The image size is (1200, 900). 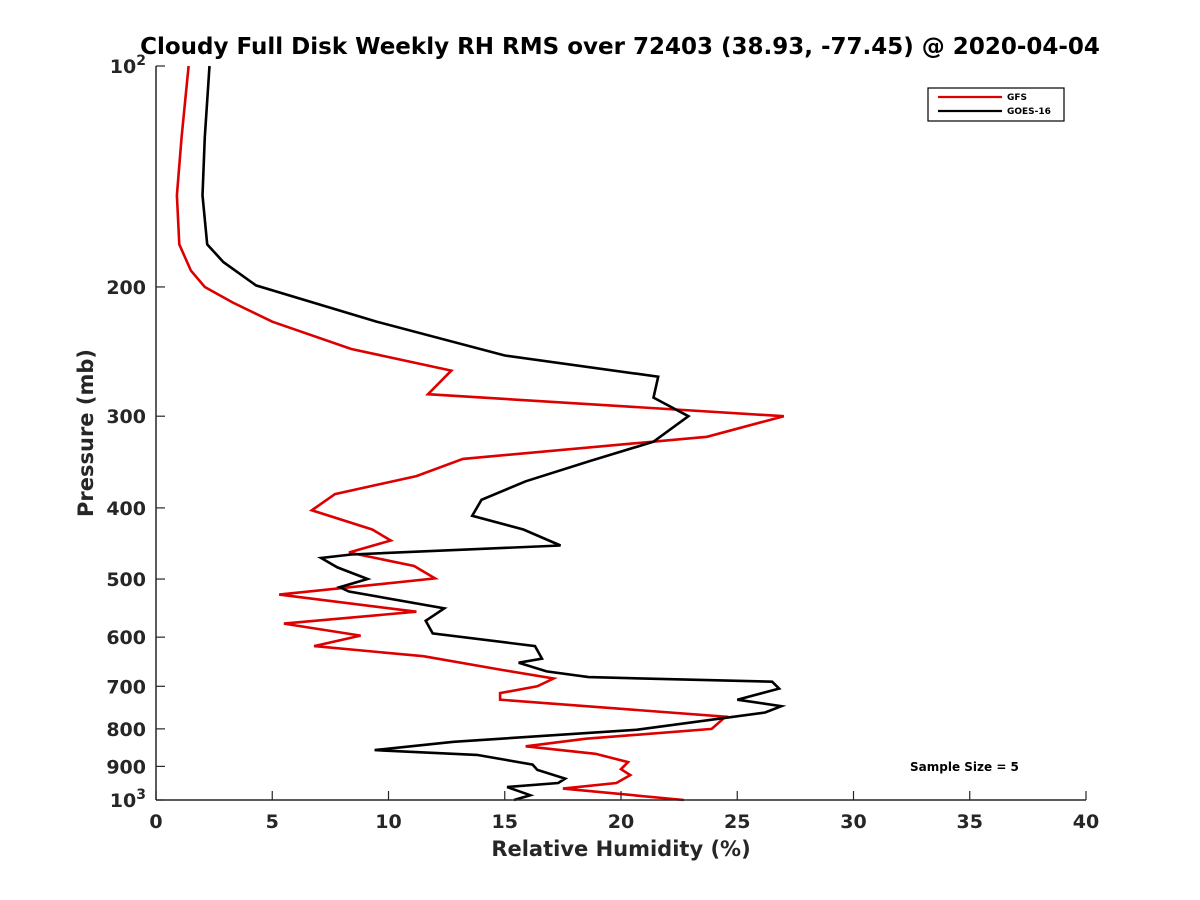 I want to click on y-tick-label: 600, so click(x=126, y=638).